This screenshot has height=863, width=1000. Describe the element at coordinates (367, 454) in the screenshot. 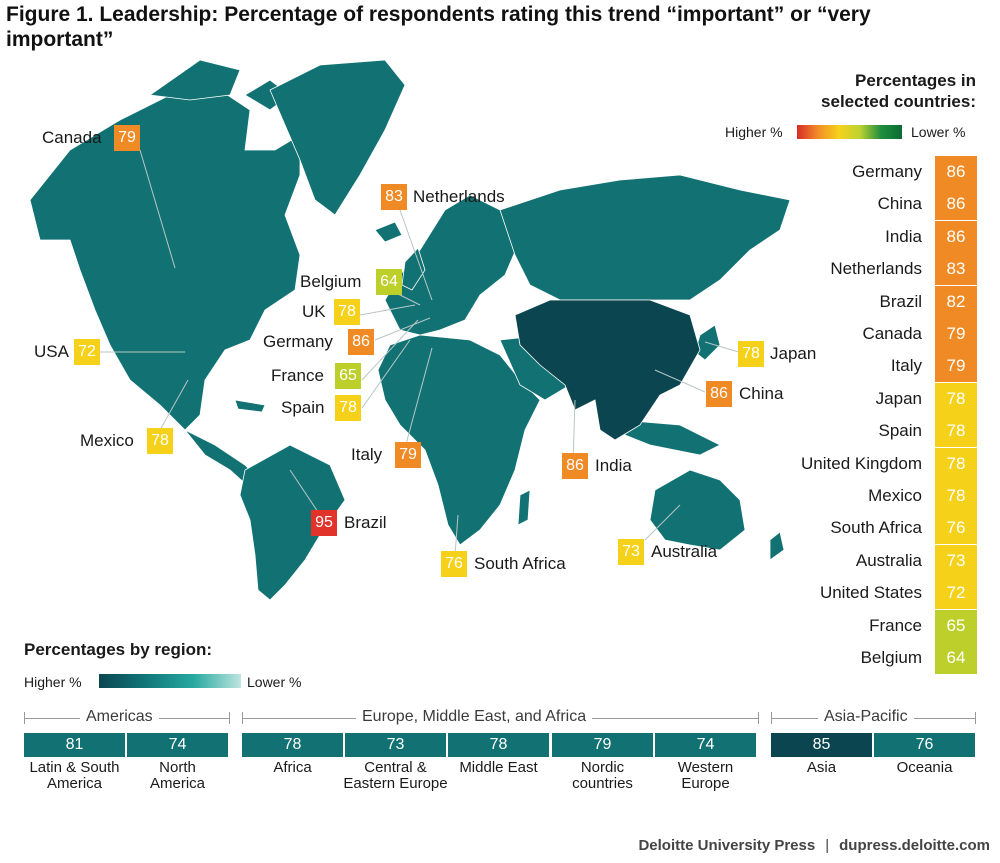

I see `label-italy-name: Italy` at that location.